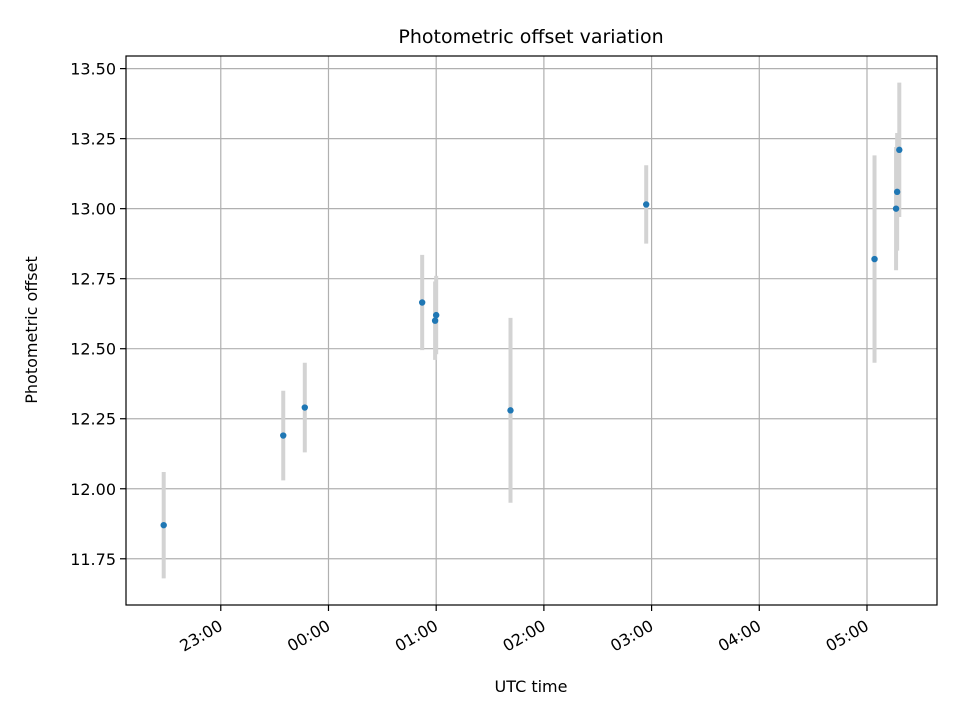 This screenshot has height=720, width=960. What do you see at coordinates (631, 636) in the screenshot?
I see `x-tick-label: 03:00` at bounding box center [631, 636].